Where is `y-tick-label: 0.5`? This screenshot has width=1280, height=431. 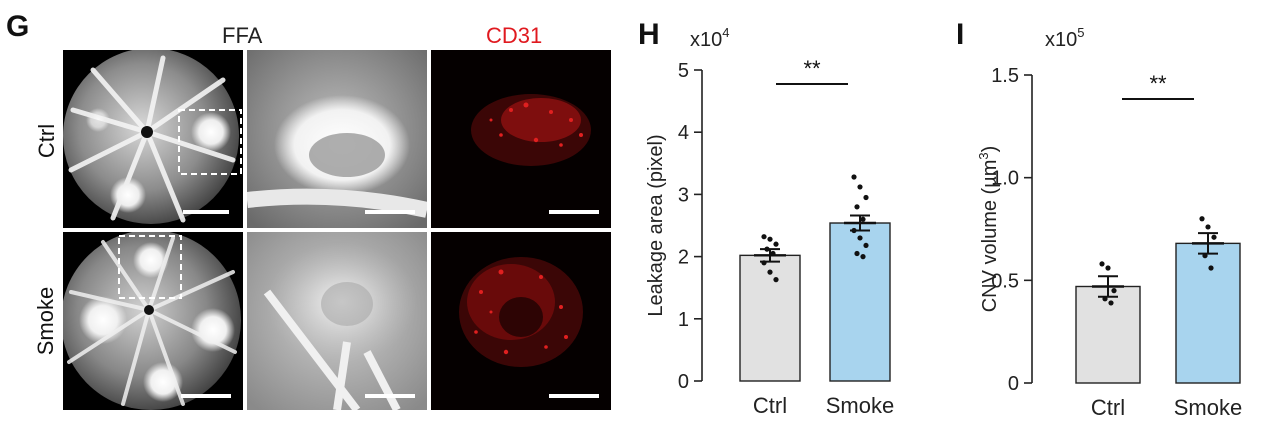 y-tick-label: 0.5 is located at coordinates (1005, 281).